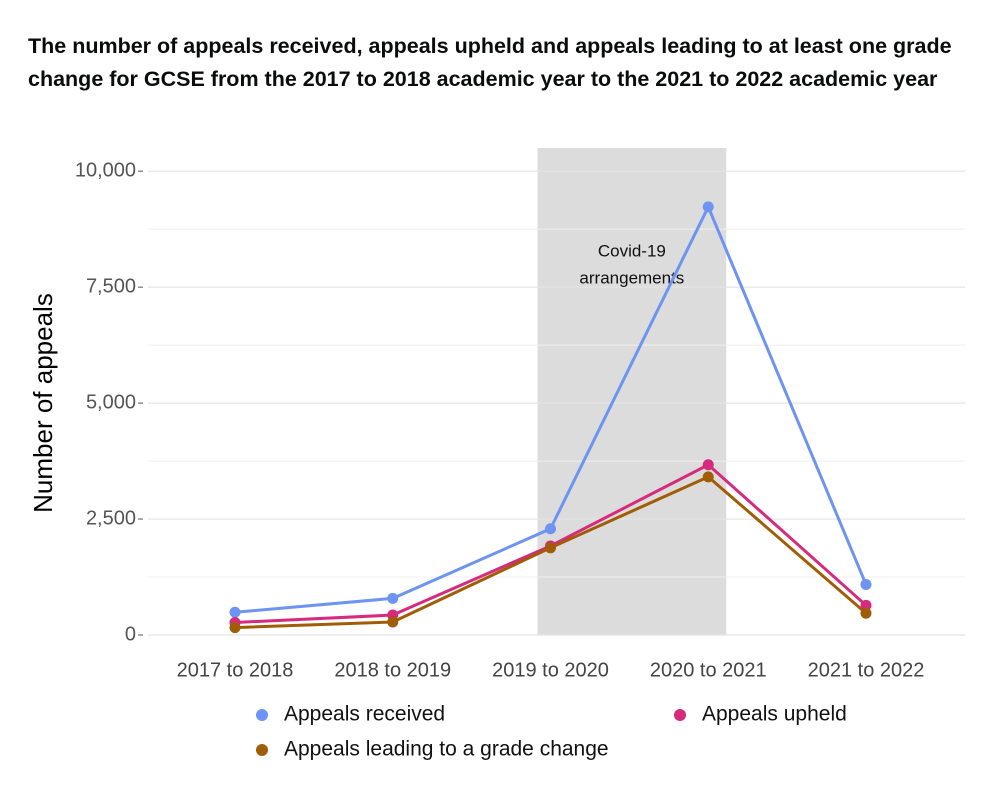  Describe the element at coordinates (111, 518) in the screenshot. I see `y-tick-label: 2,500` at that location.